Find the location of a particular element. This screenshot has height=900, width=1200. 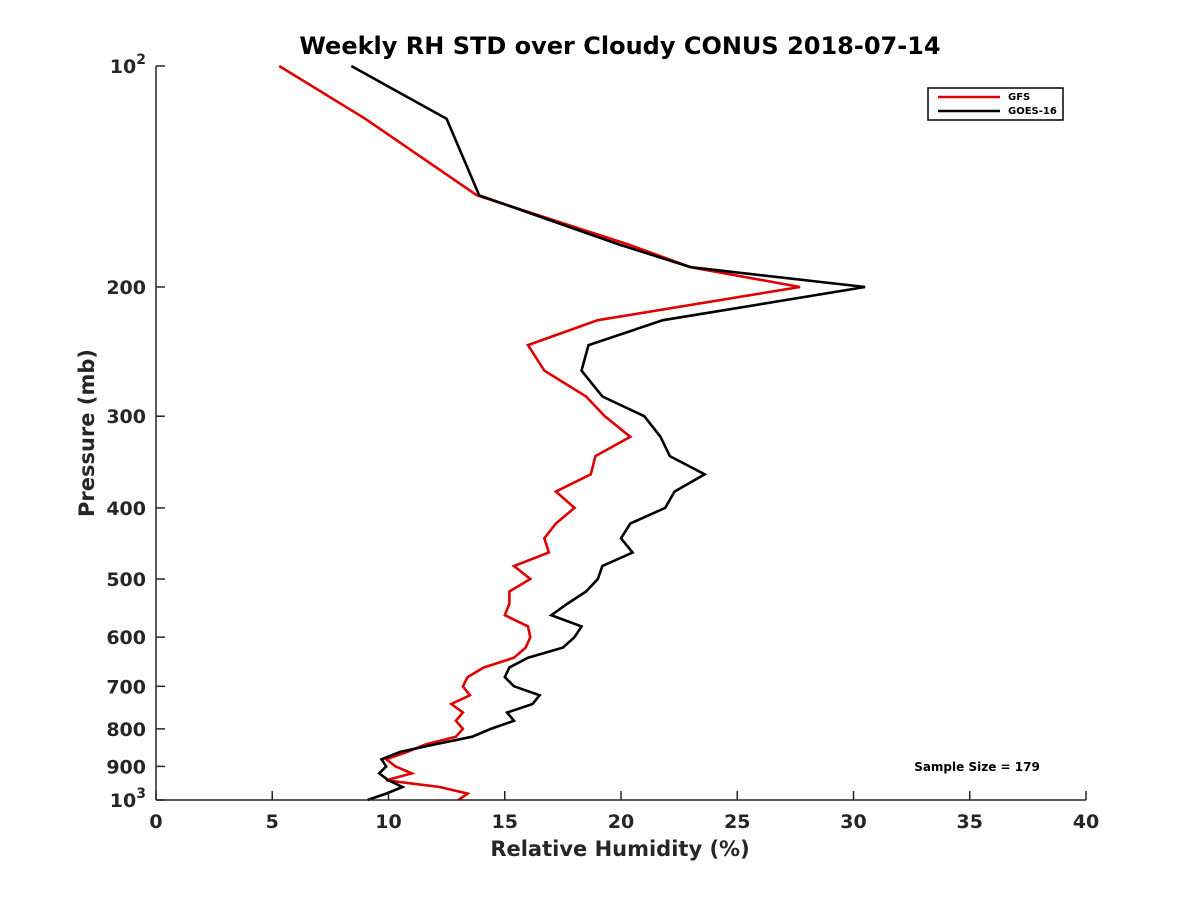

y-tick-label: 10³ is located at coordinates (128, 799).